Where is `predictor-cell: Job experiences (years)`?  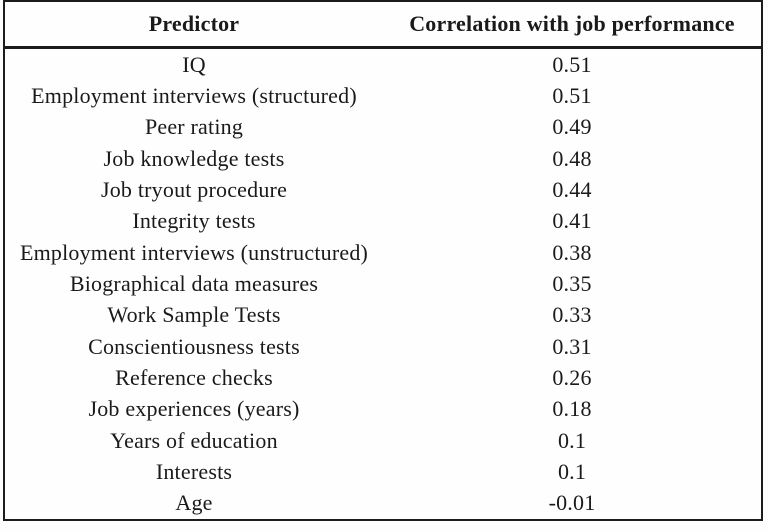 predictor-cell: Job experiences (years) is located at coordinates (194, 409).